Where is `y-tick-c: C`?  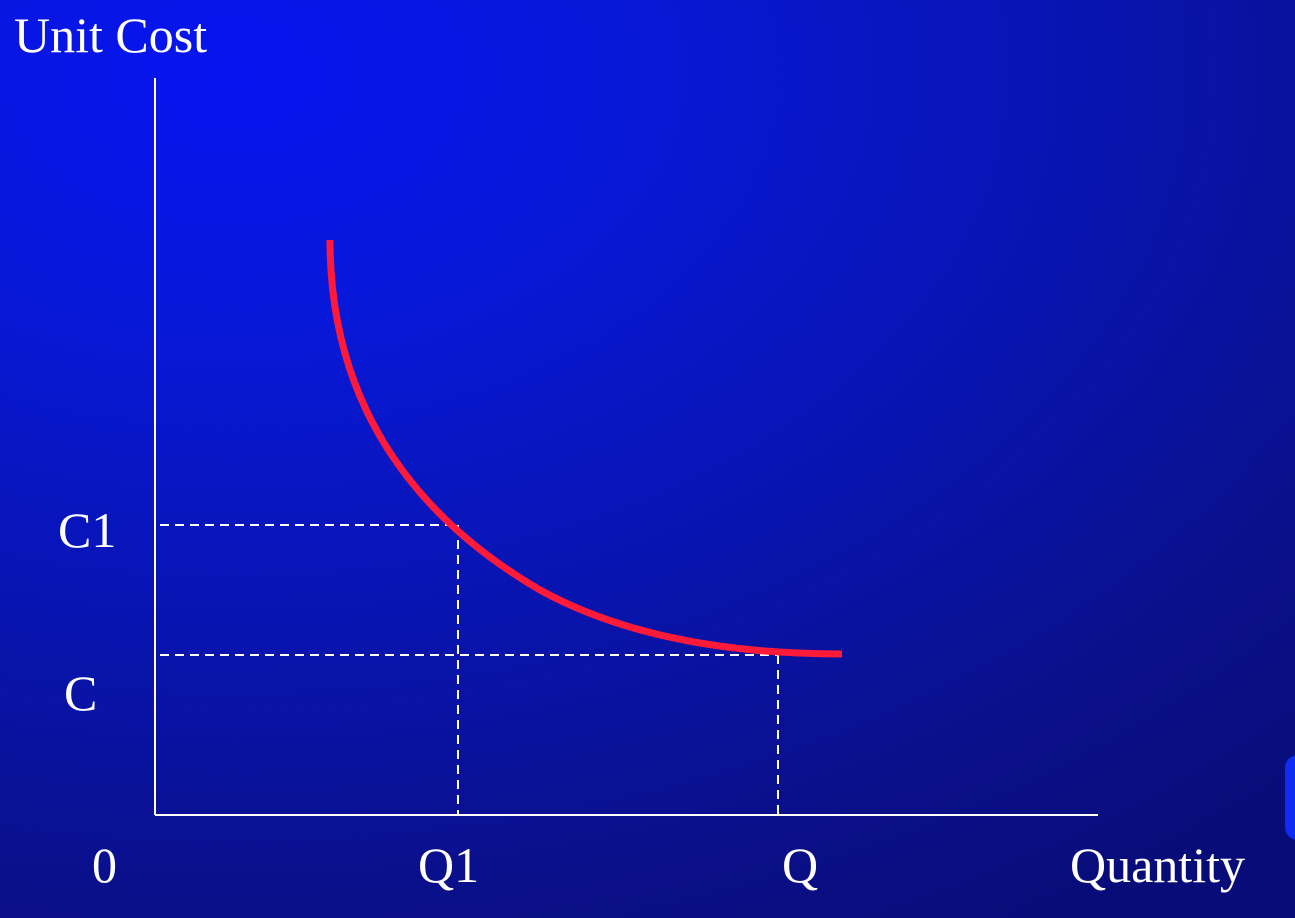
y-tick-c: C is located at coordinates (81, 693).